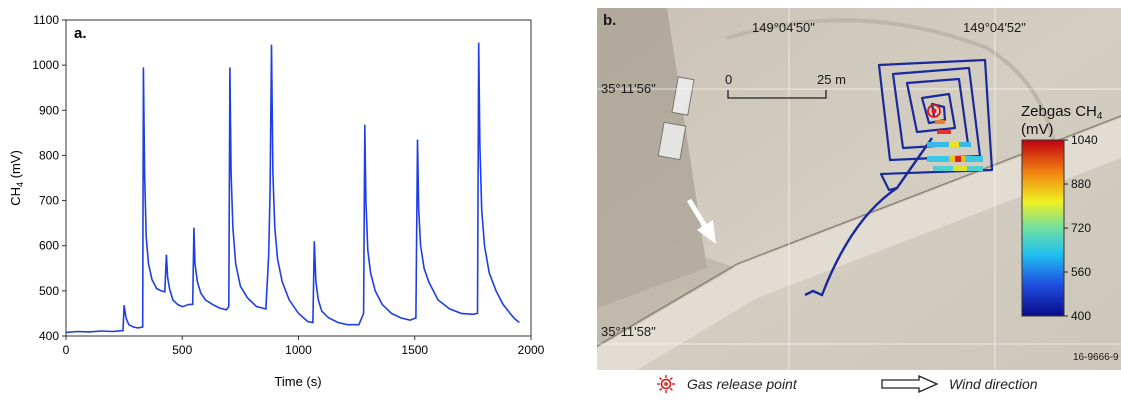  Describe the element at coordinates (783, 27) in the screenshot. I see `lon-label-1: 149°04'50"` at that location.